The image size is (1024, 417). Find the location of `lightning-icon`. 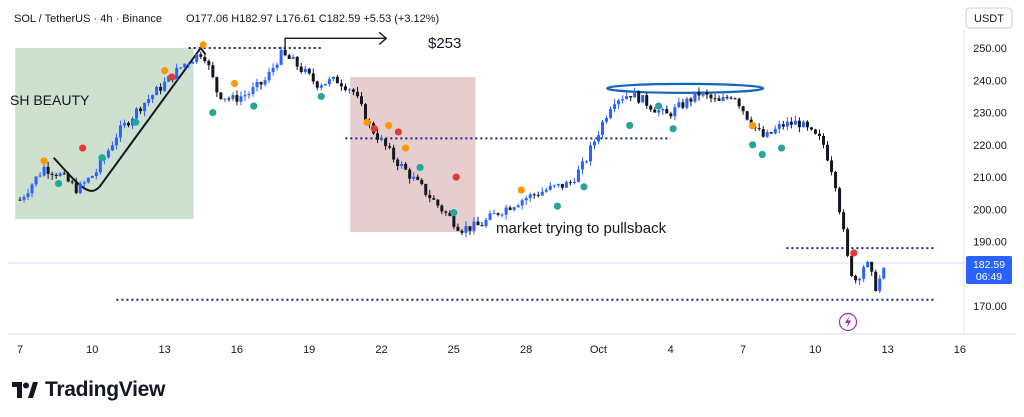

lightning-icon is located at coordinates (848, 322).